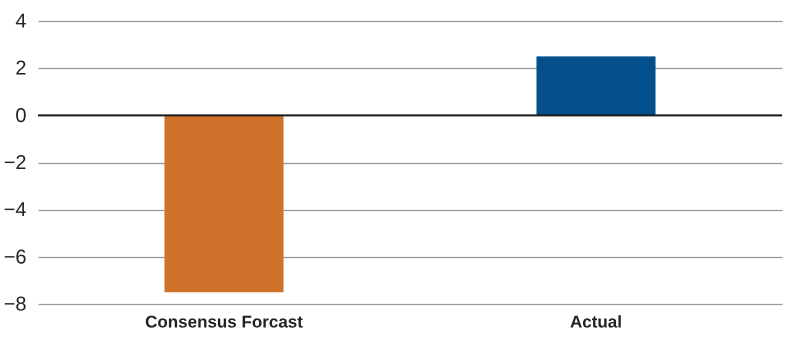 This screenshot has width=800, height=345. I want to click on y-tick-label: −8, so click(15, 305).